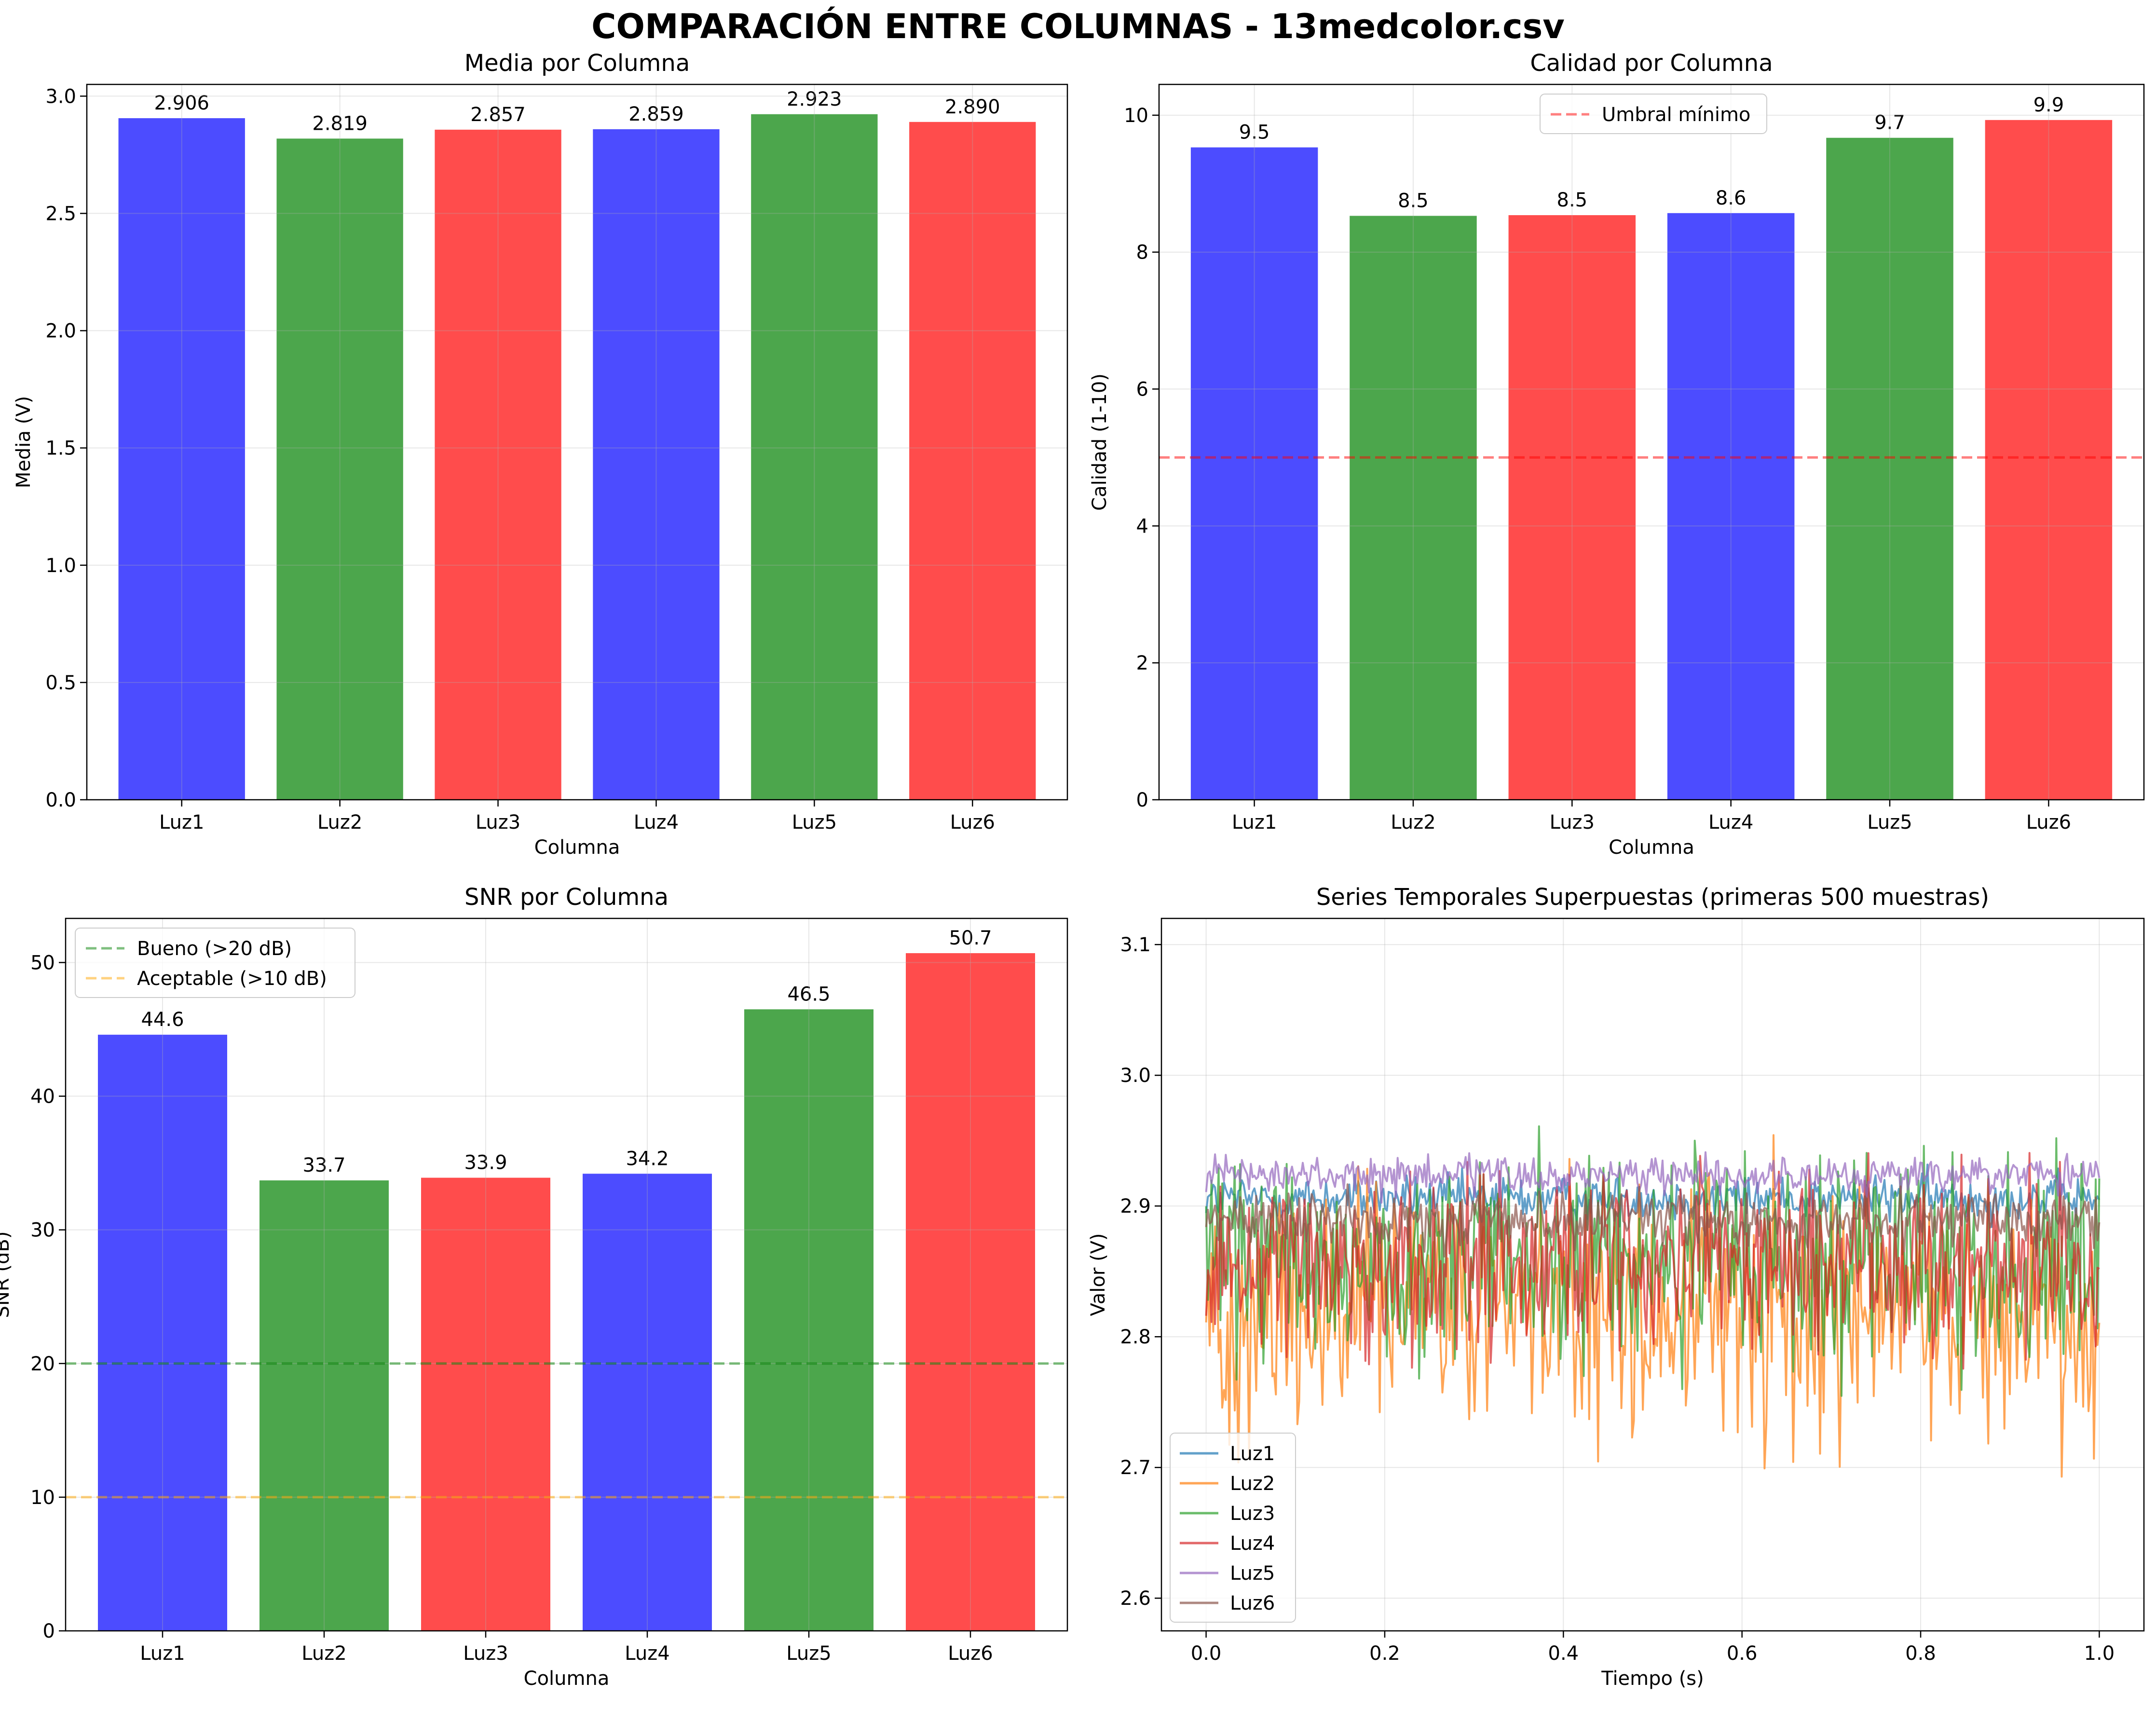 The width and height of the screenshot is (2156, 1709). I want to click on legend-label: Luz3, so click(1252, 1514).